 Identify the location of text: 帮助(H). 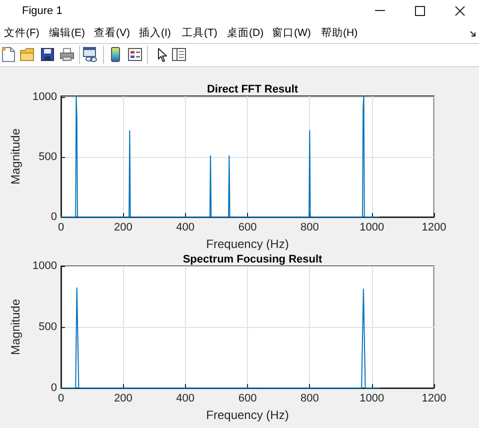
(339, 33).